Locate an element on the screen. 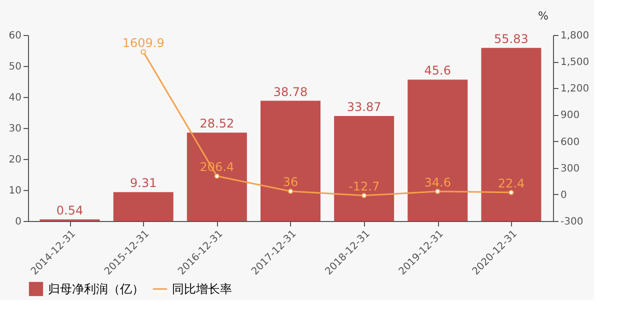  data-label: 33.87 is located at coordinates (364, 107).